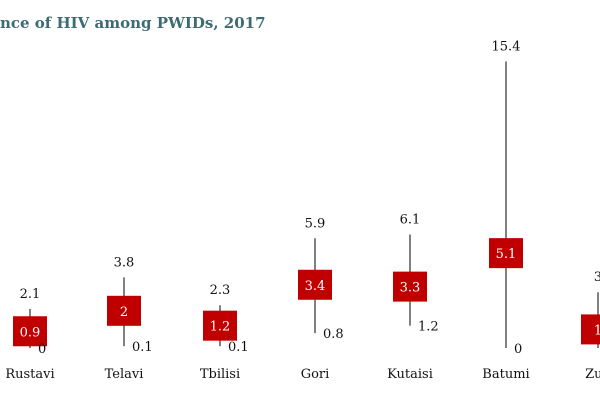 Image resolution: width=600 pixels, height=400 pixels. I want to click on upper-bound-label: 15.4, so click(506, 47).